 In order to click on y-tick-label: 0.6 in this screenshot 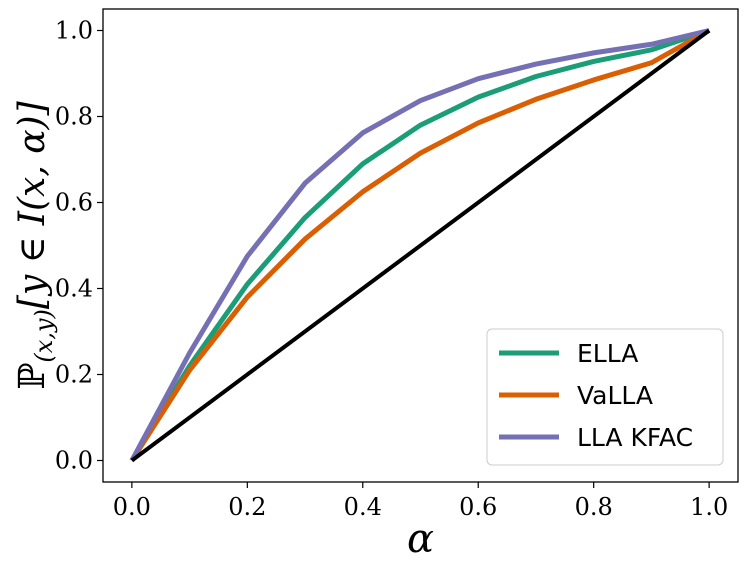, I will do `click(74, 203)`.